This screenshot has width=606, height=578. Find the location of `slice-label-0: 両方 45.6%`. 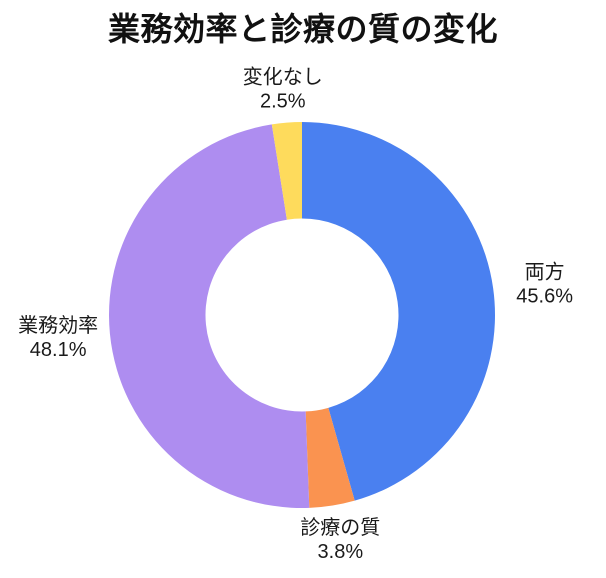

slice-label-0: 両方 45.6% is located at coordinates (544, 284).